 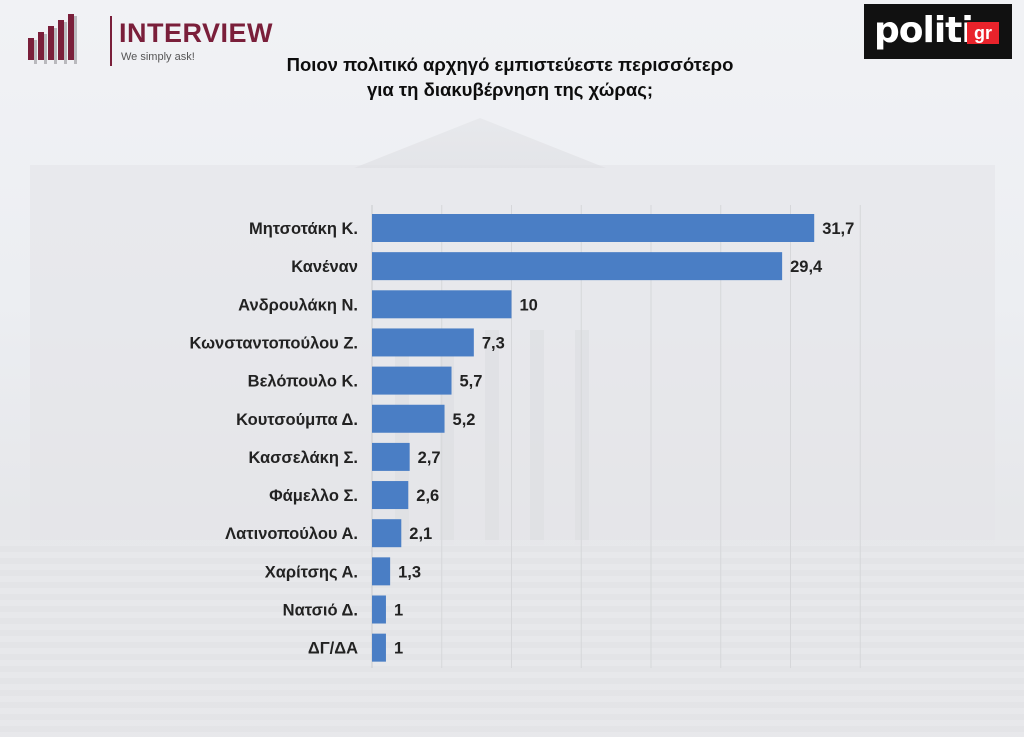 I want to click on interview-logo: INTERVIEW We simply ask!, so click(x=149, y=40).